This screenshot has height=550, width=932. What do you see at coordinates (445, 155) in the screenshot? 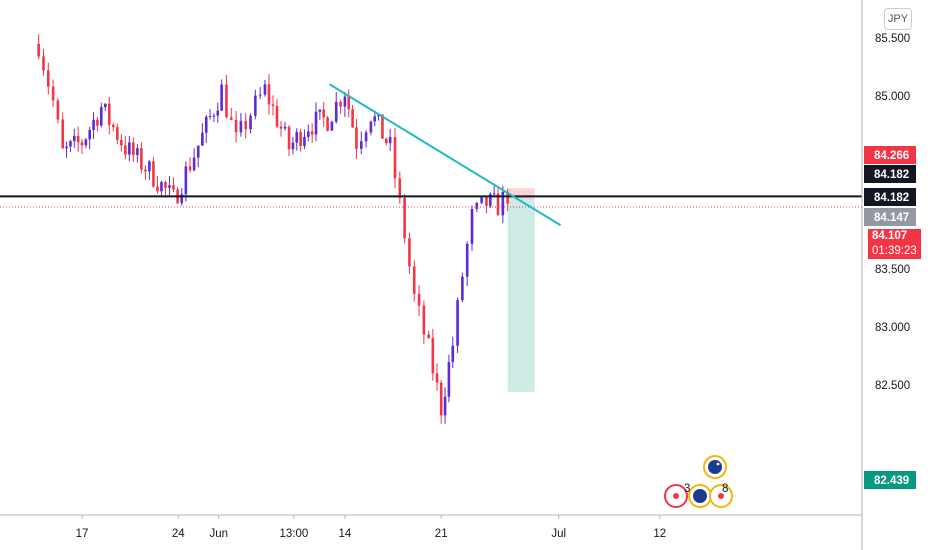
I see `trendline` at bounding box center [445, 155].